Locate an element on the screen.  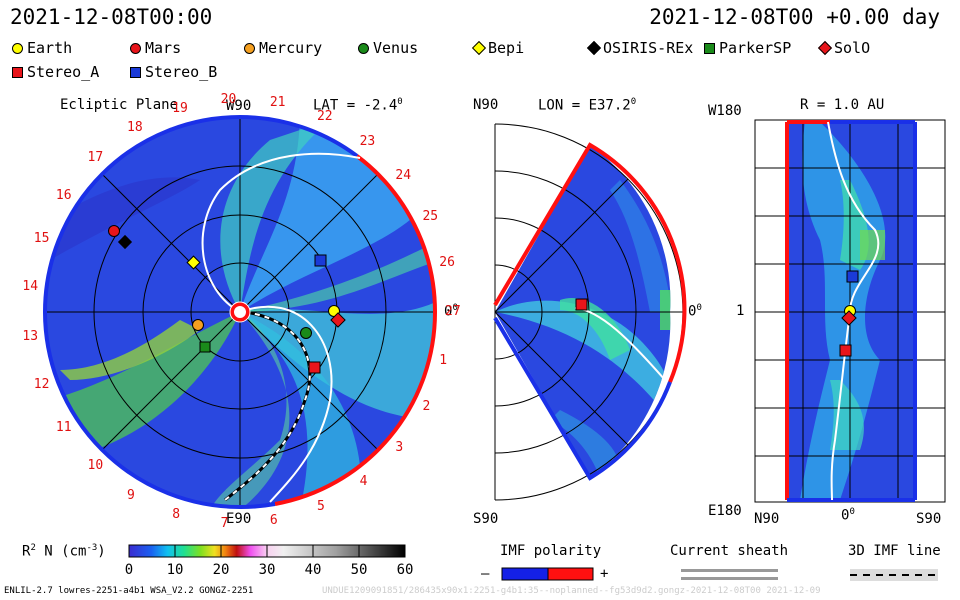
legend-stereo-b: Stereo_B is located at coordinates (173, 72).